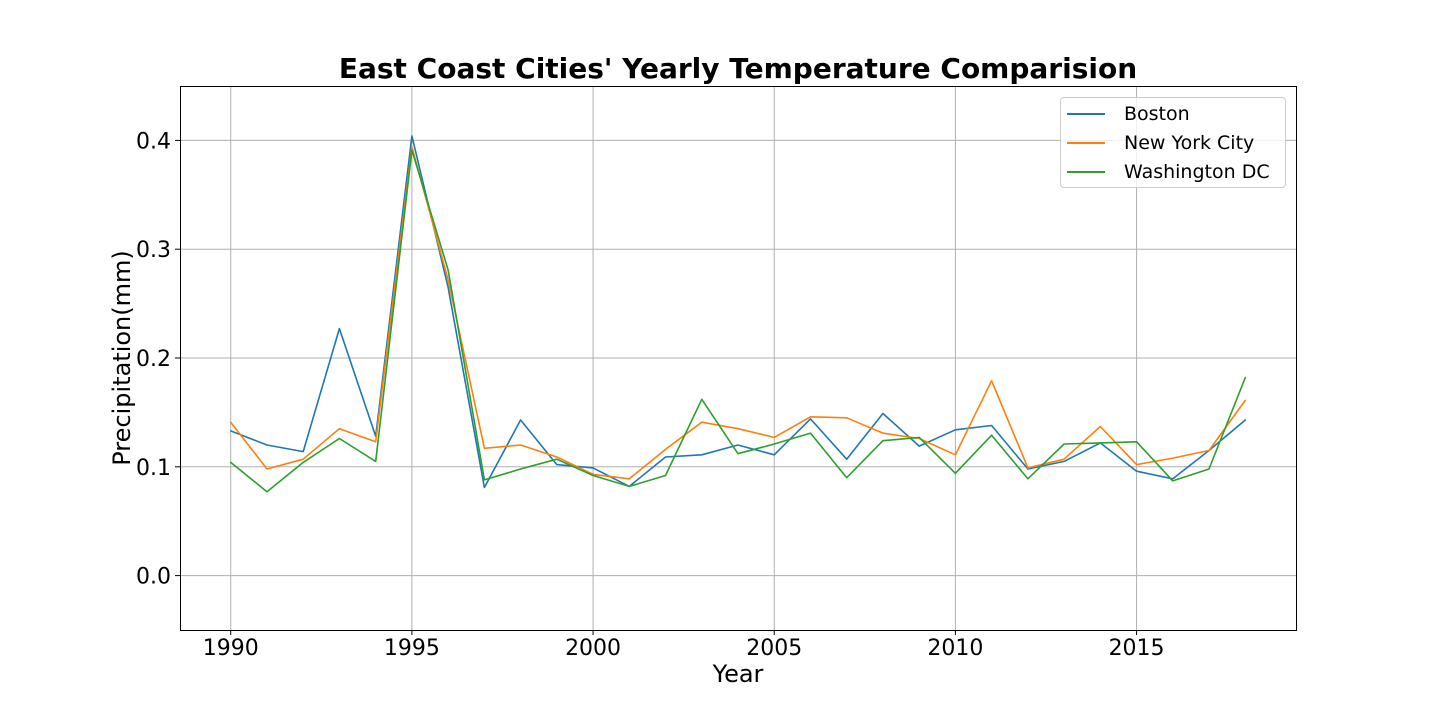 This screenshot has width=1440, height=720. I want to click on legend-swatch-new-york-city, so click(1086, 143).